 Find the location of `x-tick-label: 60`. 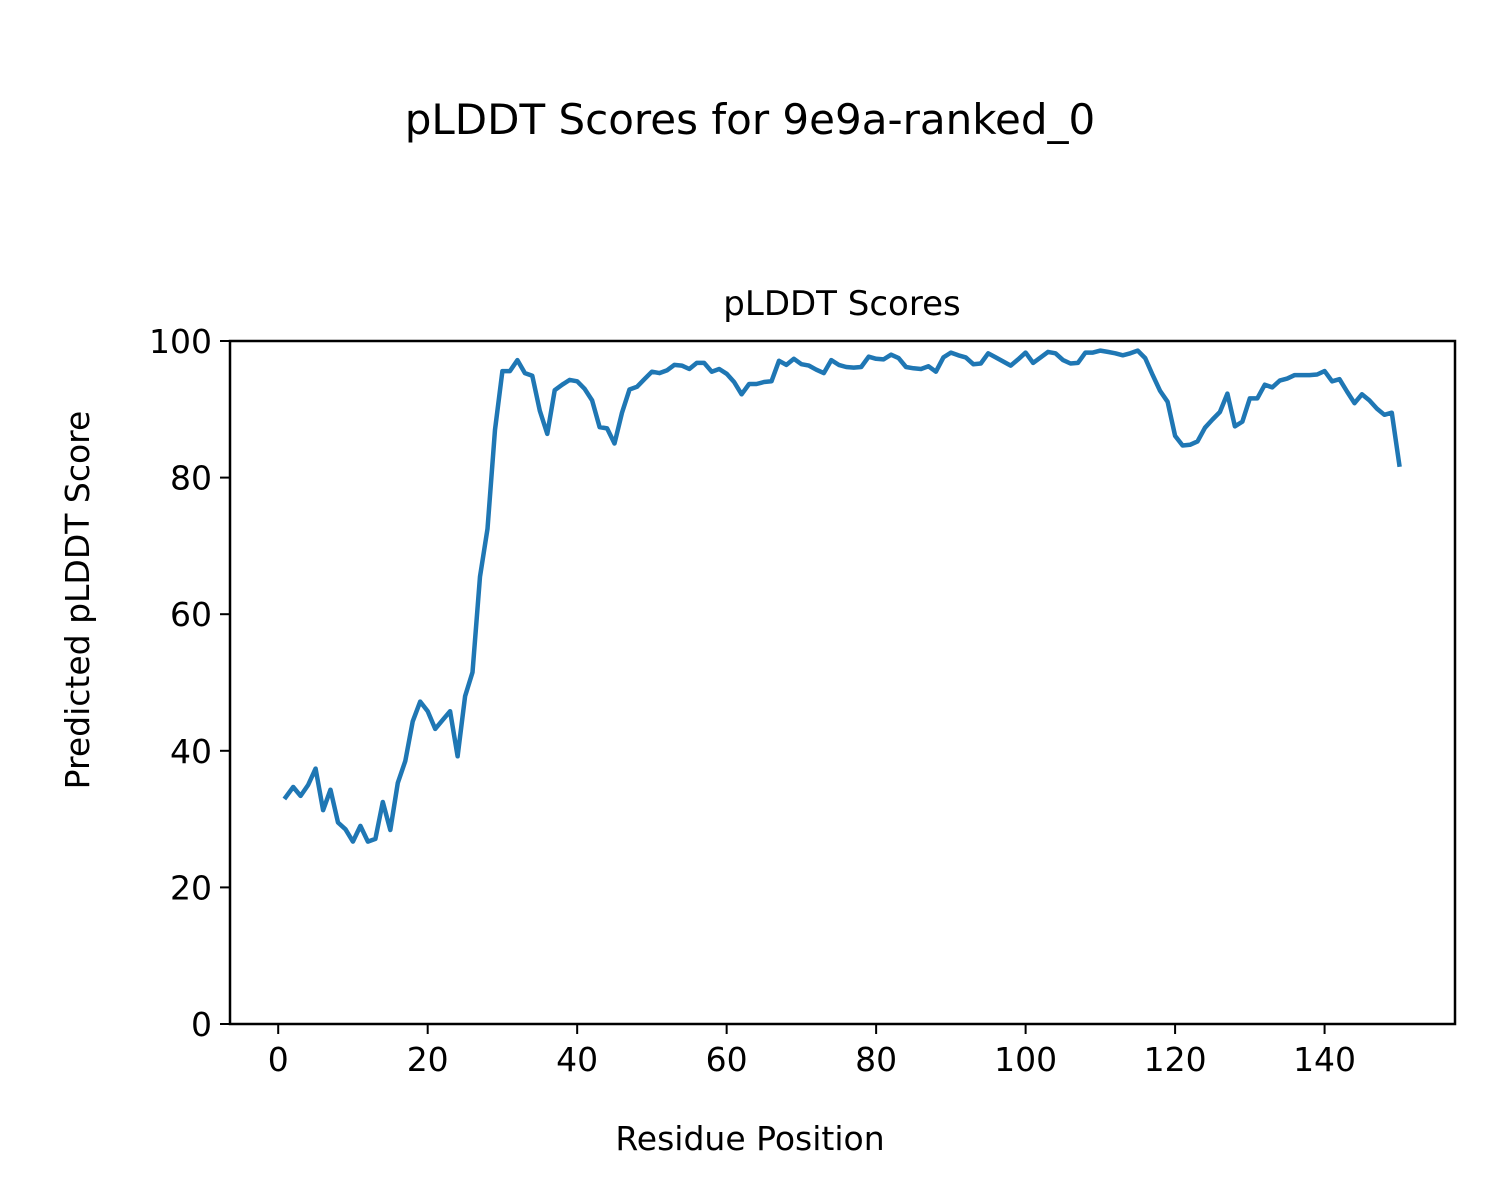

x-tick-label: 60 is located at coordinates (727, 1059).